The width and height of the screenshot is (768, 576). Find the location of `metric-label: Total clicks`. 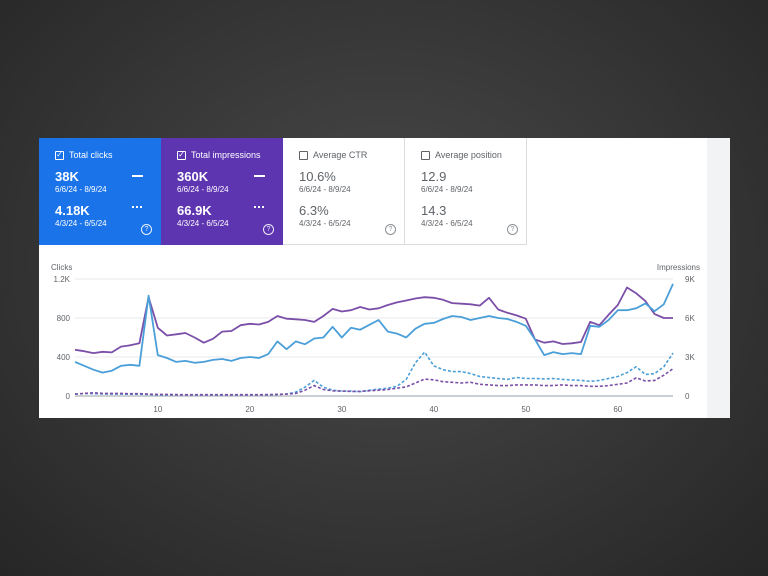

metric-label: Total clicks is located at coordinates (91, 155).